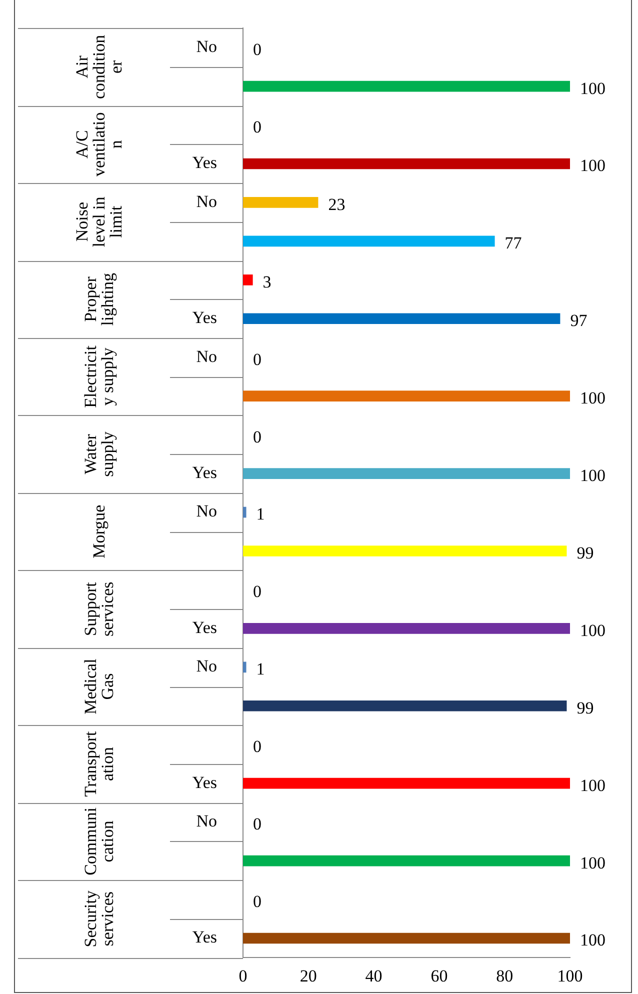 This screenshot has width=638, height=994. Describe the element at coordinates (513, 243) in the screenshot. I see `data-label: 77` at that location.